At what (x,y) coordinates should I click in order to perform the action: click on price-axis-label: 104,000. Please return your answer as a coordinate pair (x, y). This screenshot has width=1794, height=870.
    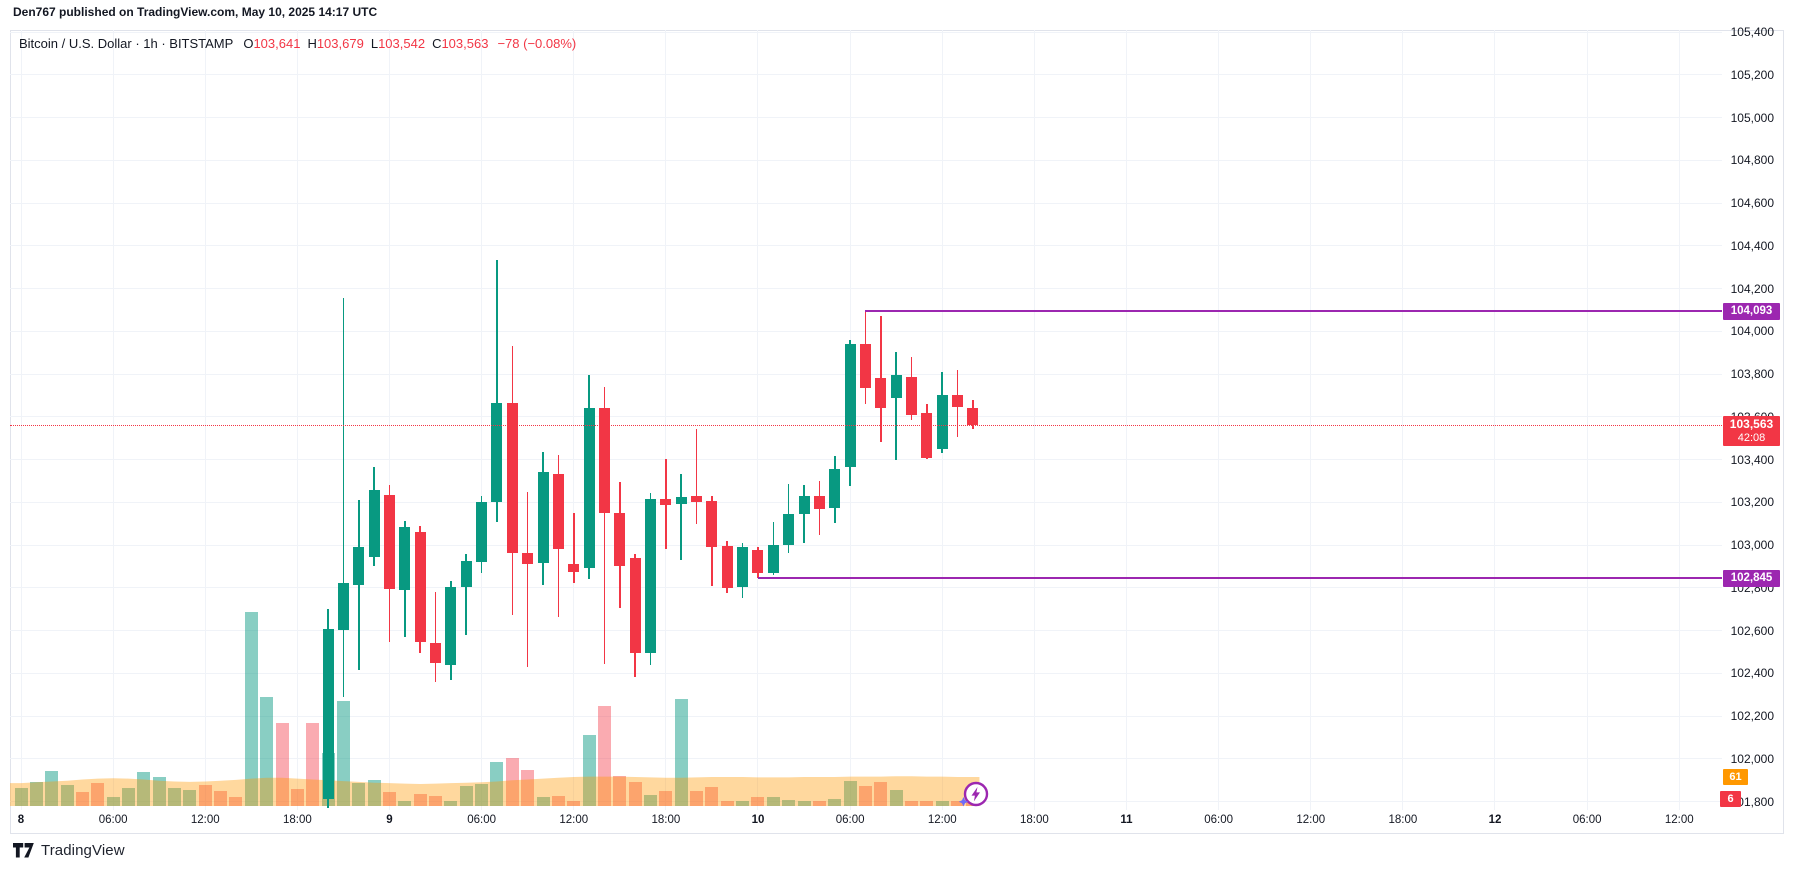
    Looking at the image, I should click on (1752, 331).